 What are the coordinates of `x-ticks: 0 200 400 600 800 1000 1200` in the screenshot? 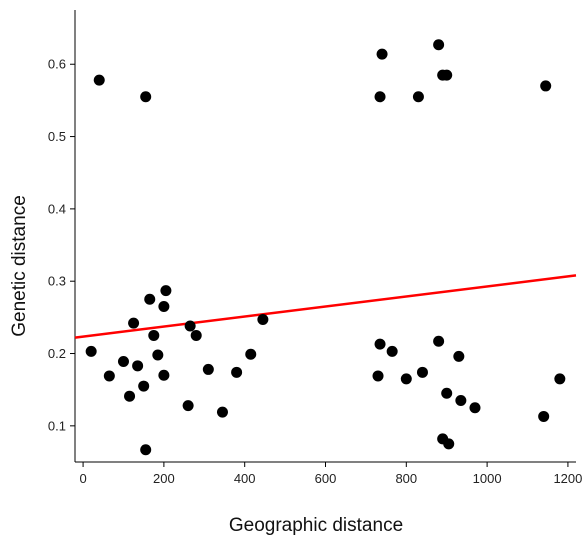 It's located at (330, 474).